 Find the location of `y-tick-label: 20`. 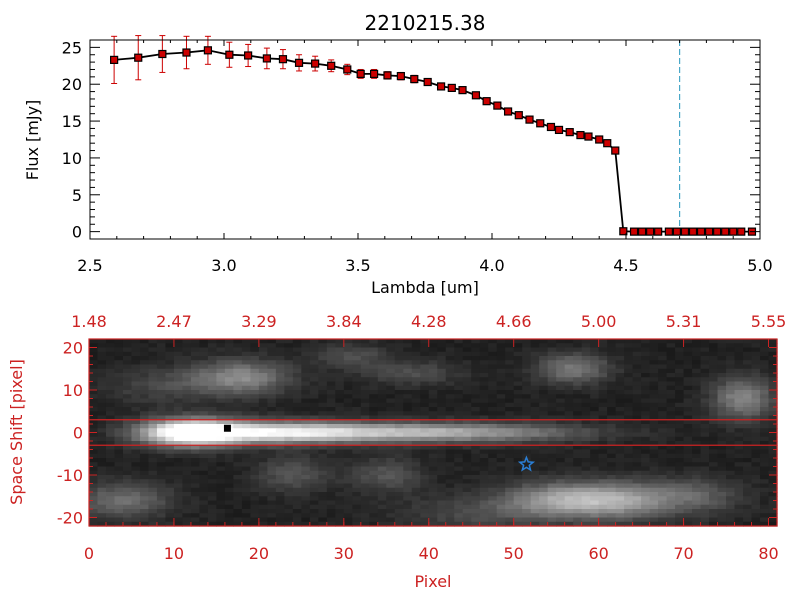

y-tick-label: 20 is located at coordinates (72, 84).